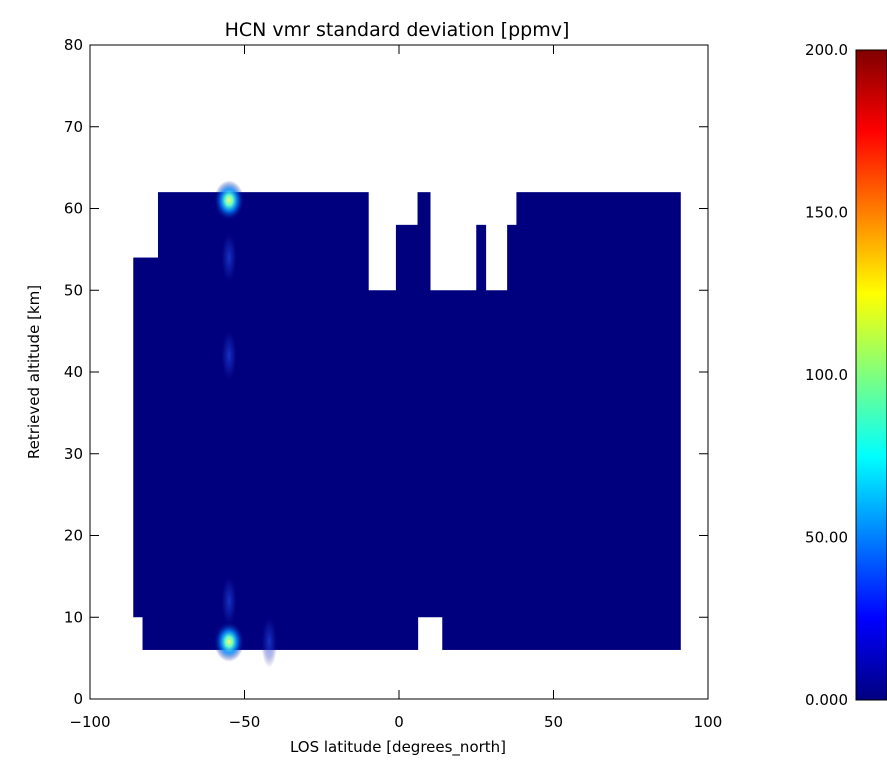 The image size is (887, 765). I want to click on chart-title: HCN vmr standard deviation [ppmv], so click(397, 30).